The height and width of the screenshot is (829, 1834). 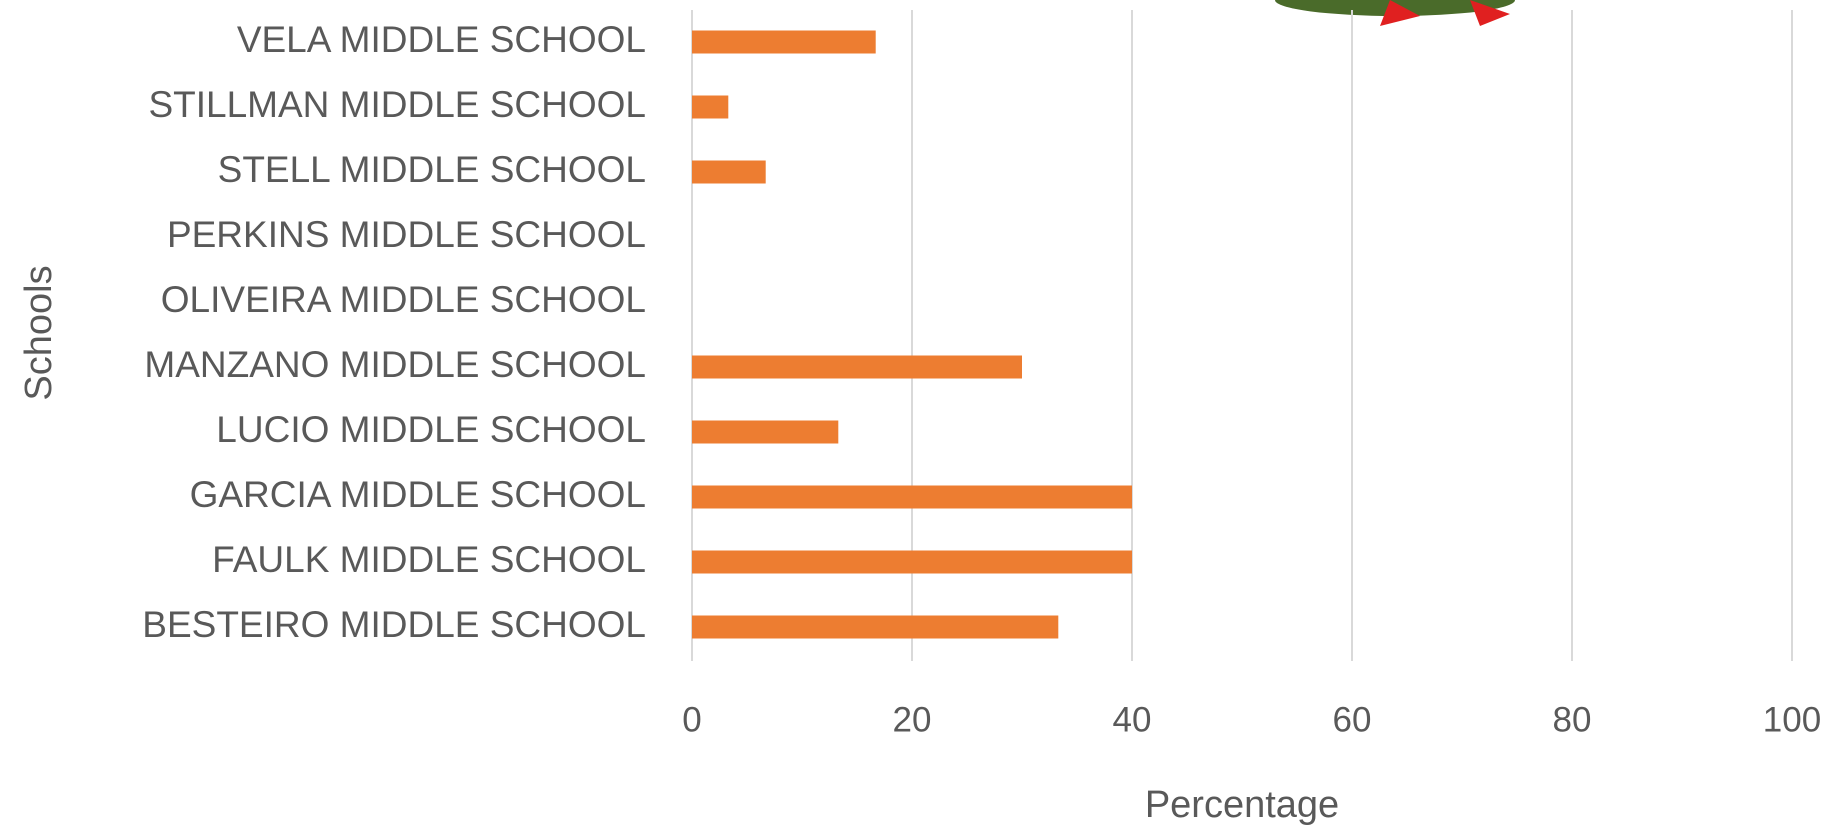 I want to click on y-tick-label: PERKINS MIDDLE SCHOOL, so click(x=406, y=234).